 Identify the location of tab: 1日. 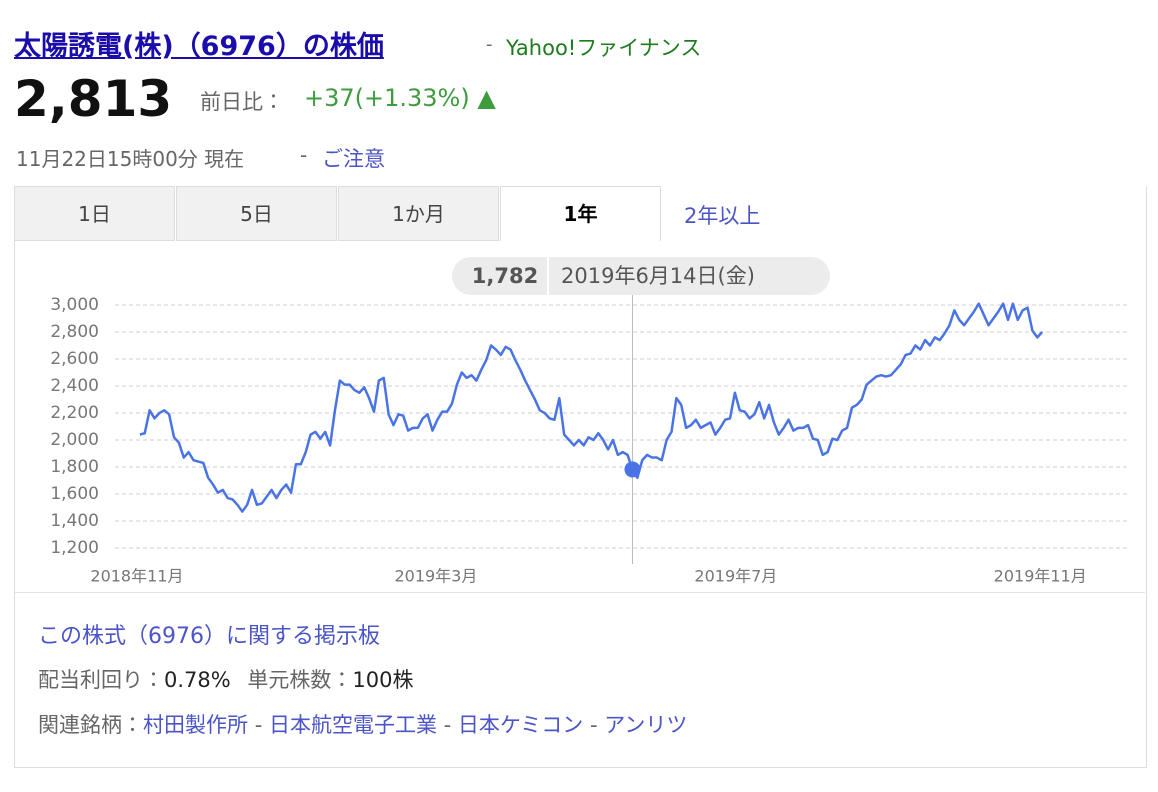
(94, 213).